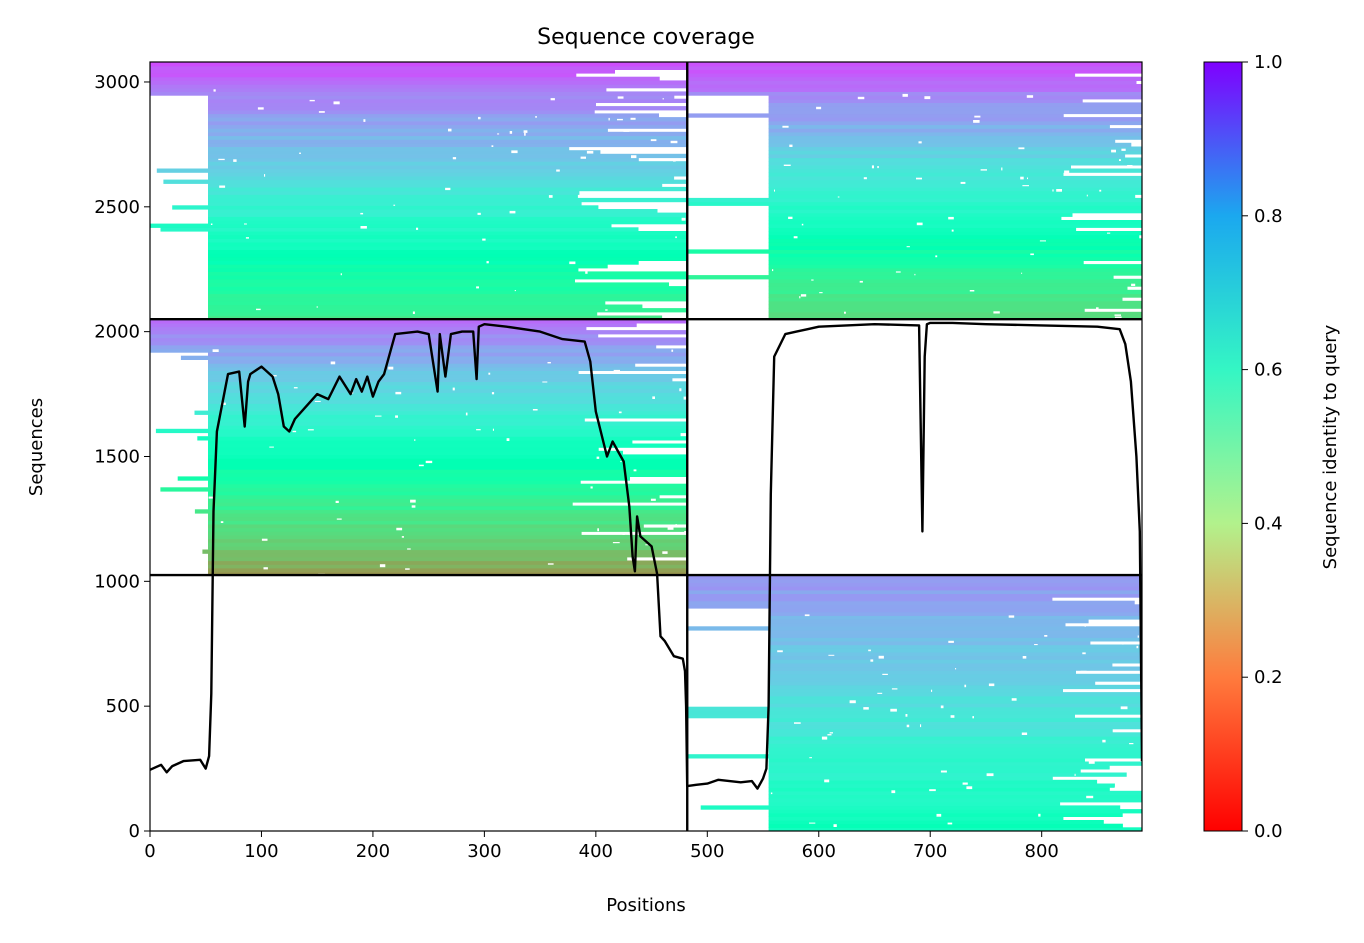 The height and width of the screenshot is (943, 1364). Describe the element at coordinates (1268, 831) in the screenshot. I see `colorbar-tick-label: 0.0` at that location.